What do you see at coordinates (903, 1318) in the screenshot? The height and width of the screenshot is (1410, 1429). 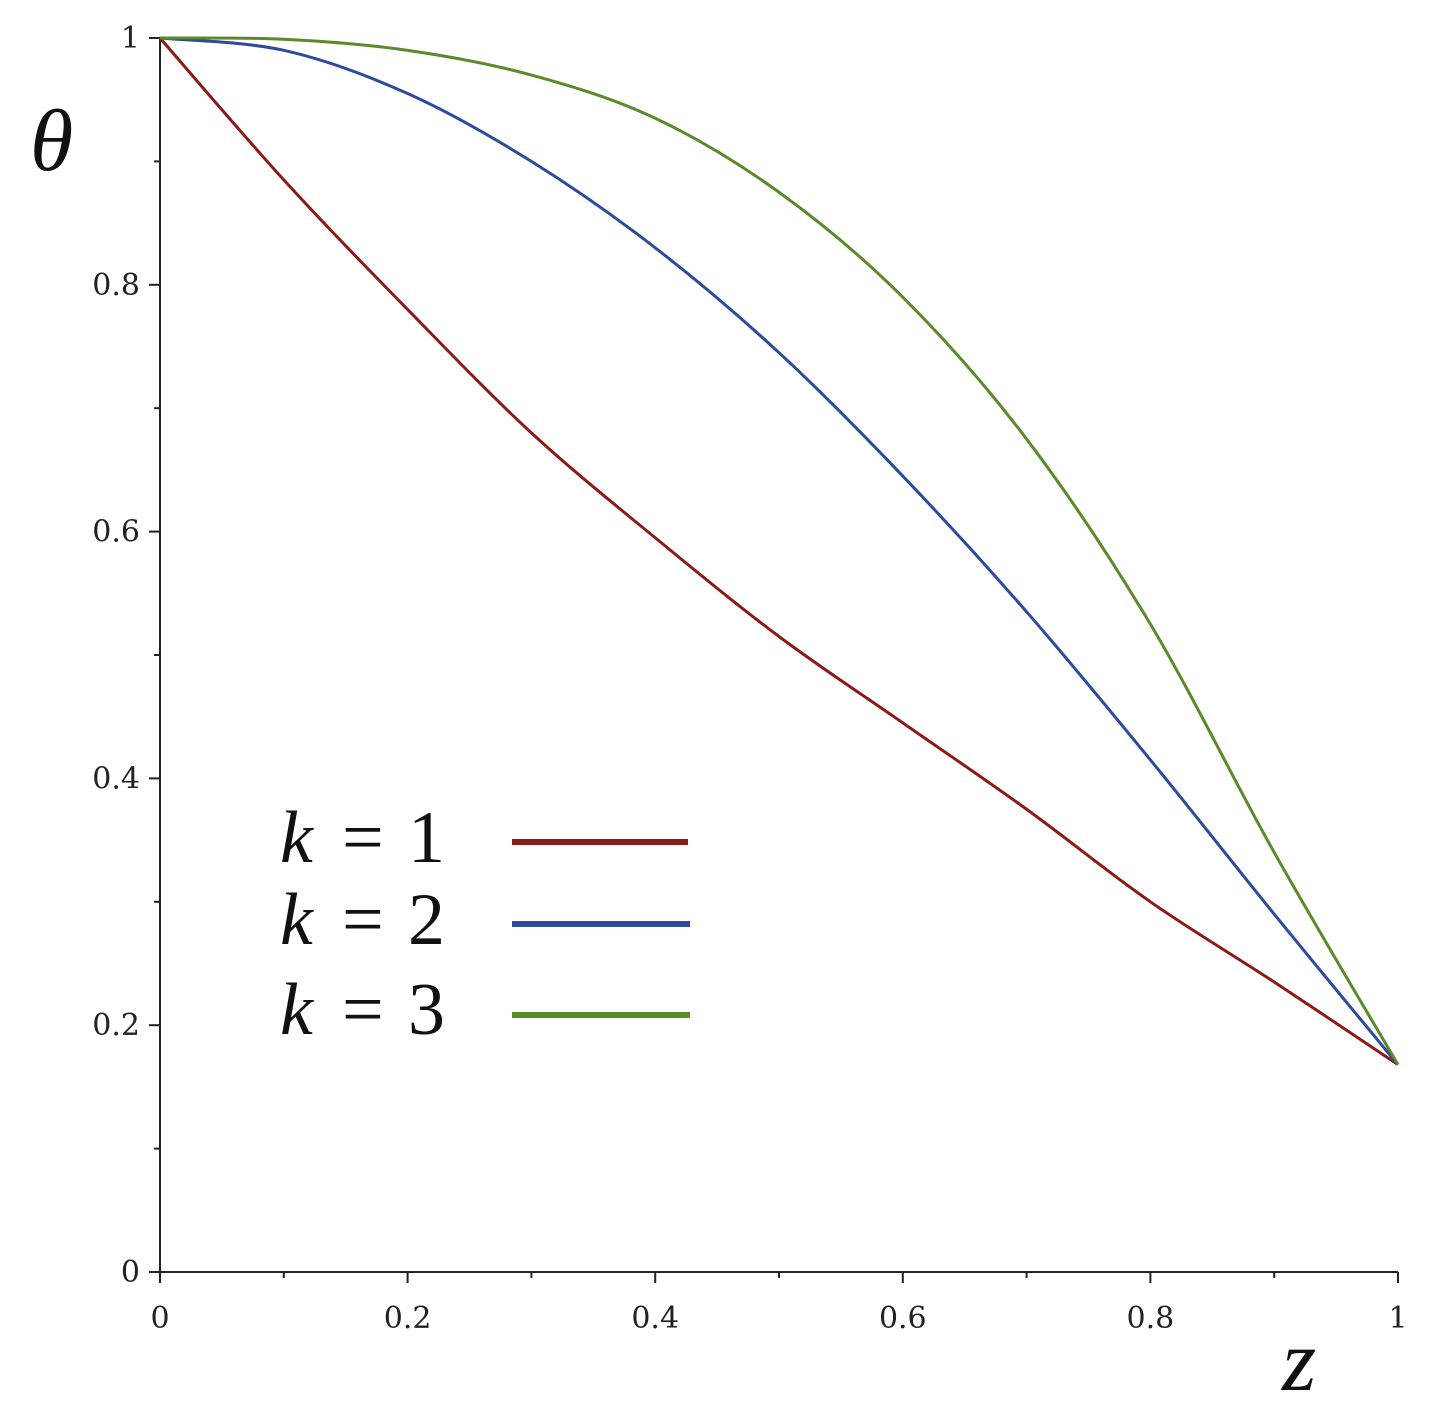 I see `x-tick-label-3: 0.6` at bounding box center [903, 1318].